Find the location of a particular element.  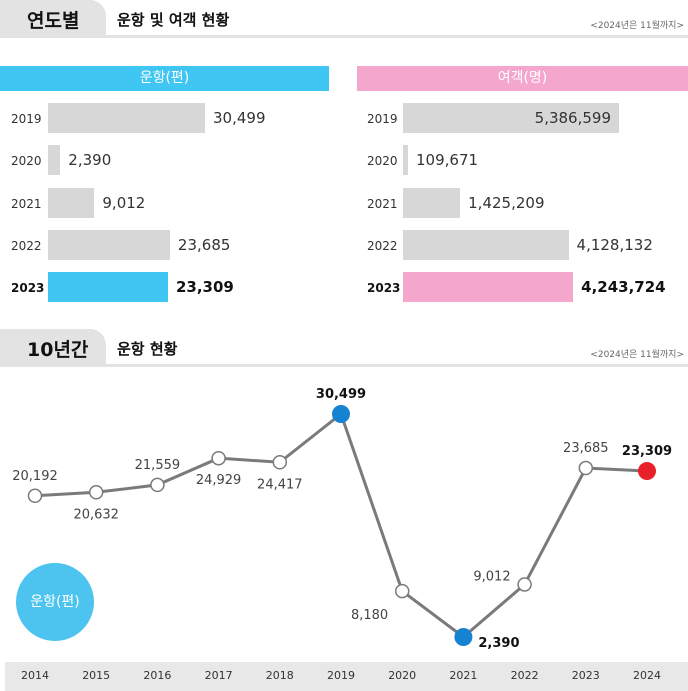

x-tick-label: 2017 is located at coordinates (218, 675).